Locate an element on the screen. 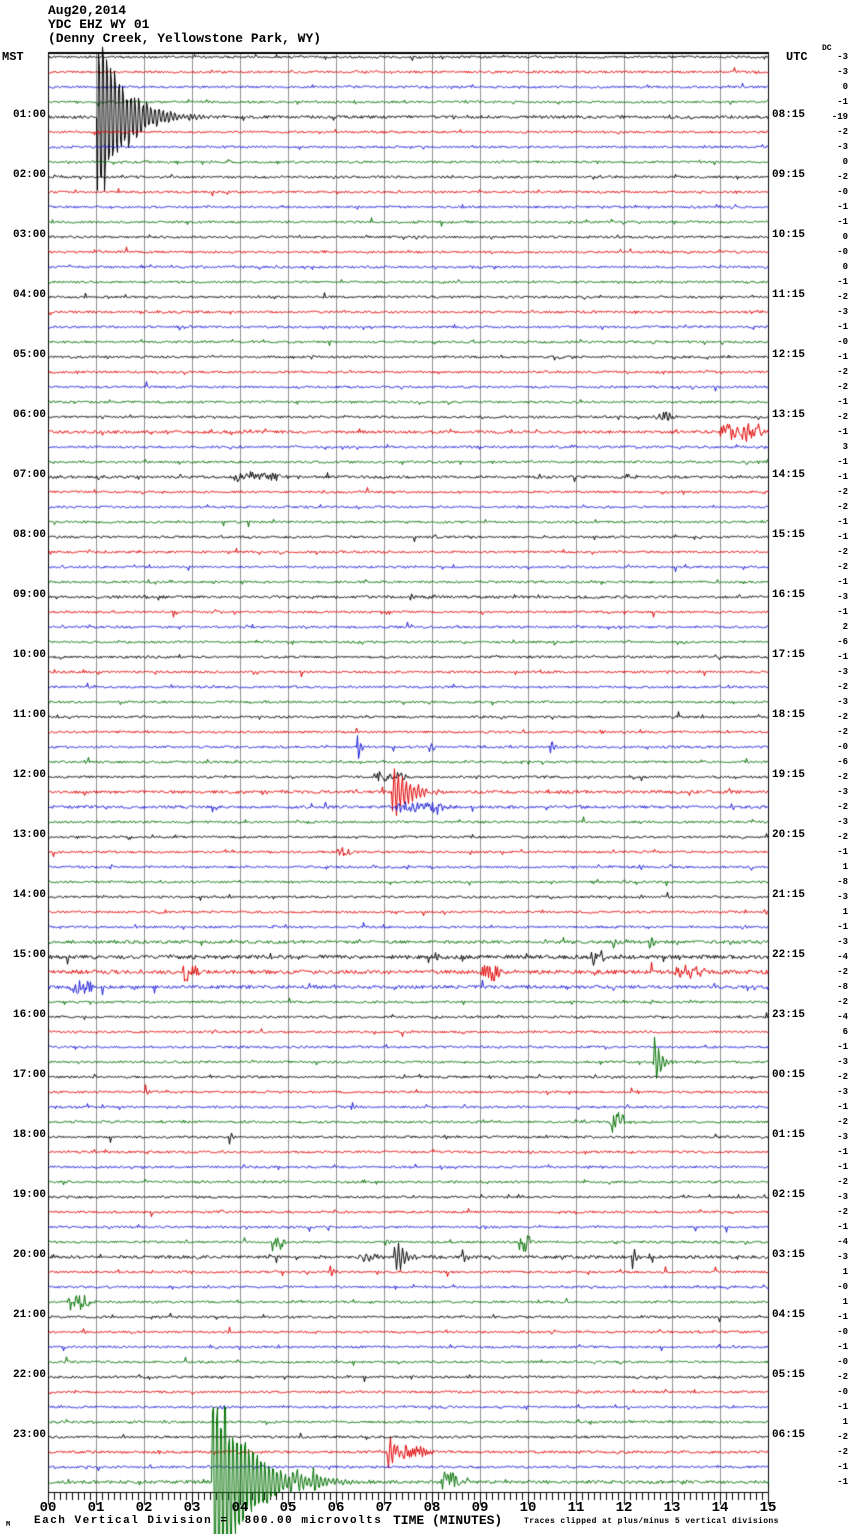 This screenshot has height=1534, width=850. utc-label: 16:15 is located at coordinates (789, 595).